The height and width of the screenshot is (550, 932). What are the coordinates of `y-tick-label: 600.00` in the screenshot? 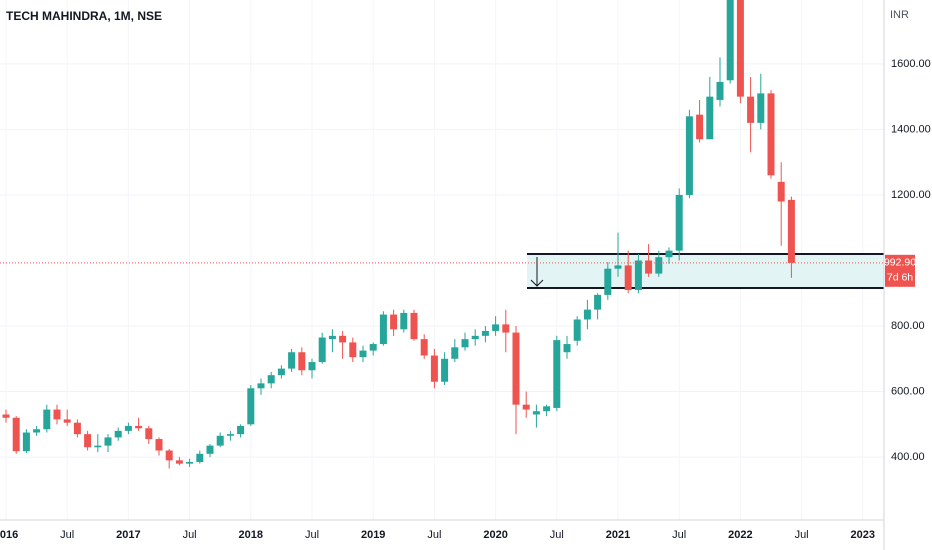 It's located at (908, 391).